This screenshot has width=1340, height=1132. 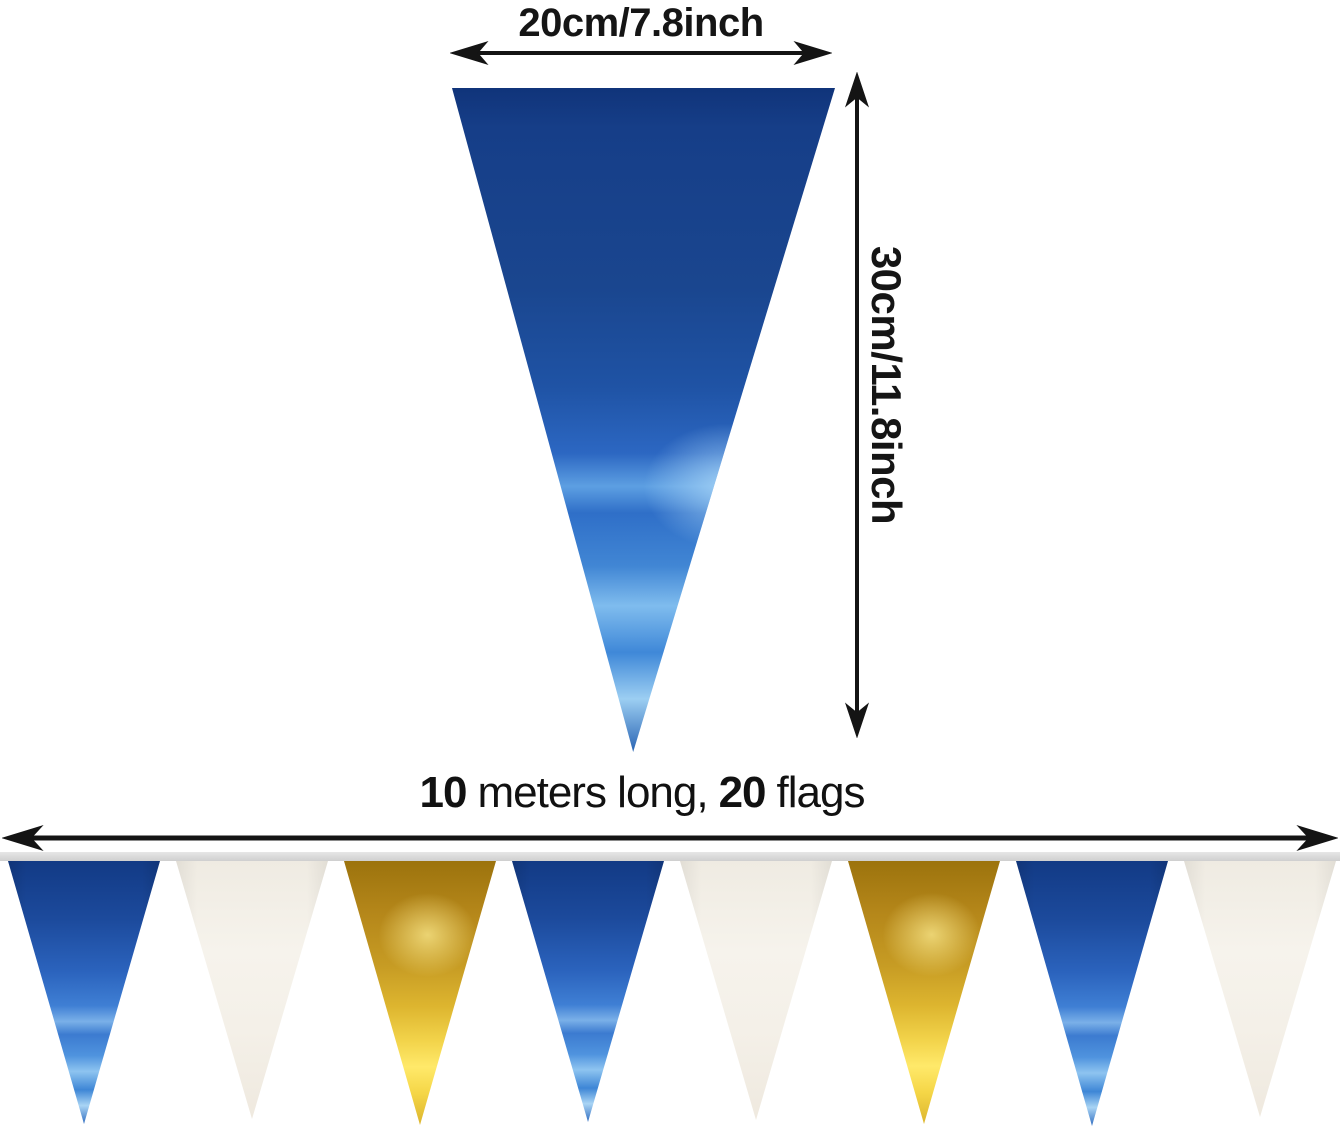 What do you see at coordinates (886, 385) in the screenshot?
I see `height-dimension-label: 30cm/11.8inch` at bounding box center [886, 385].